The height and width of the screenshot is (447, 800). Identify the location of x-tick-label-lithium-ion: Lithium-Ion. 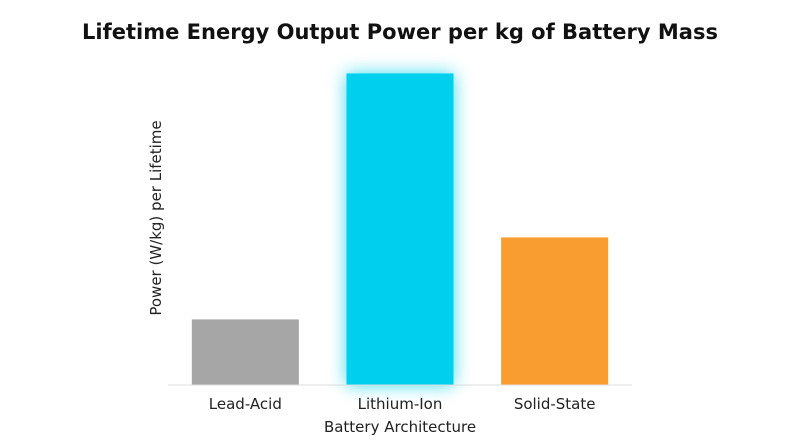
(400, 404).